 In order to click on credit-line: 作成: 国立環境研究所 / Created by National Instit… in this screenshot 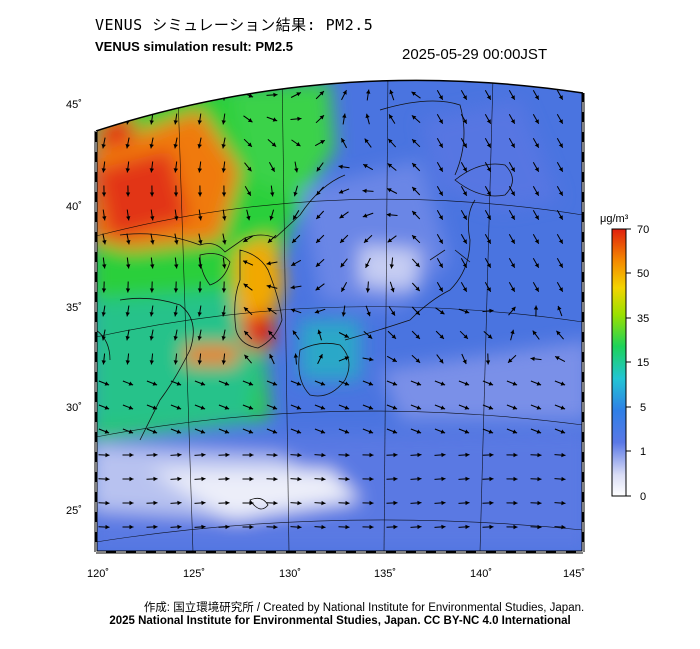, I will do `click(364, 608)`.